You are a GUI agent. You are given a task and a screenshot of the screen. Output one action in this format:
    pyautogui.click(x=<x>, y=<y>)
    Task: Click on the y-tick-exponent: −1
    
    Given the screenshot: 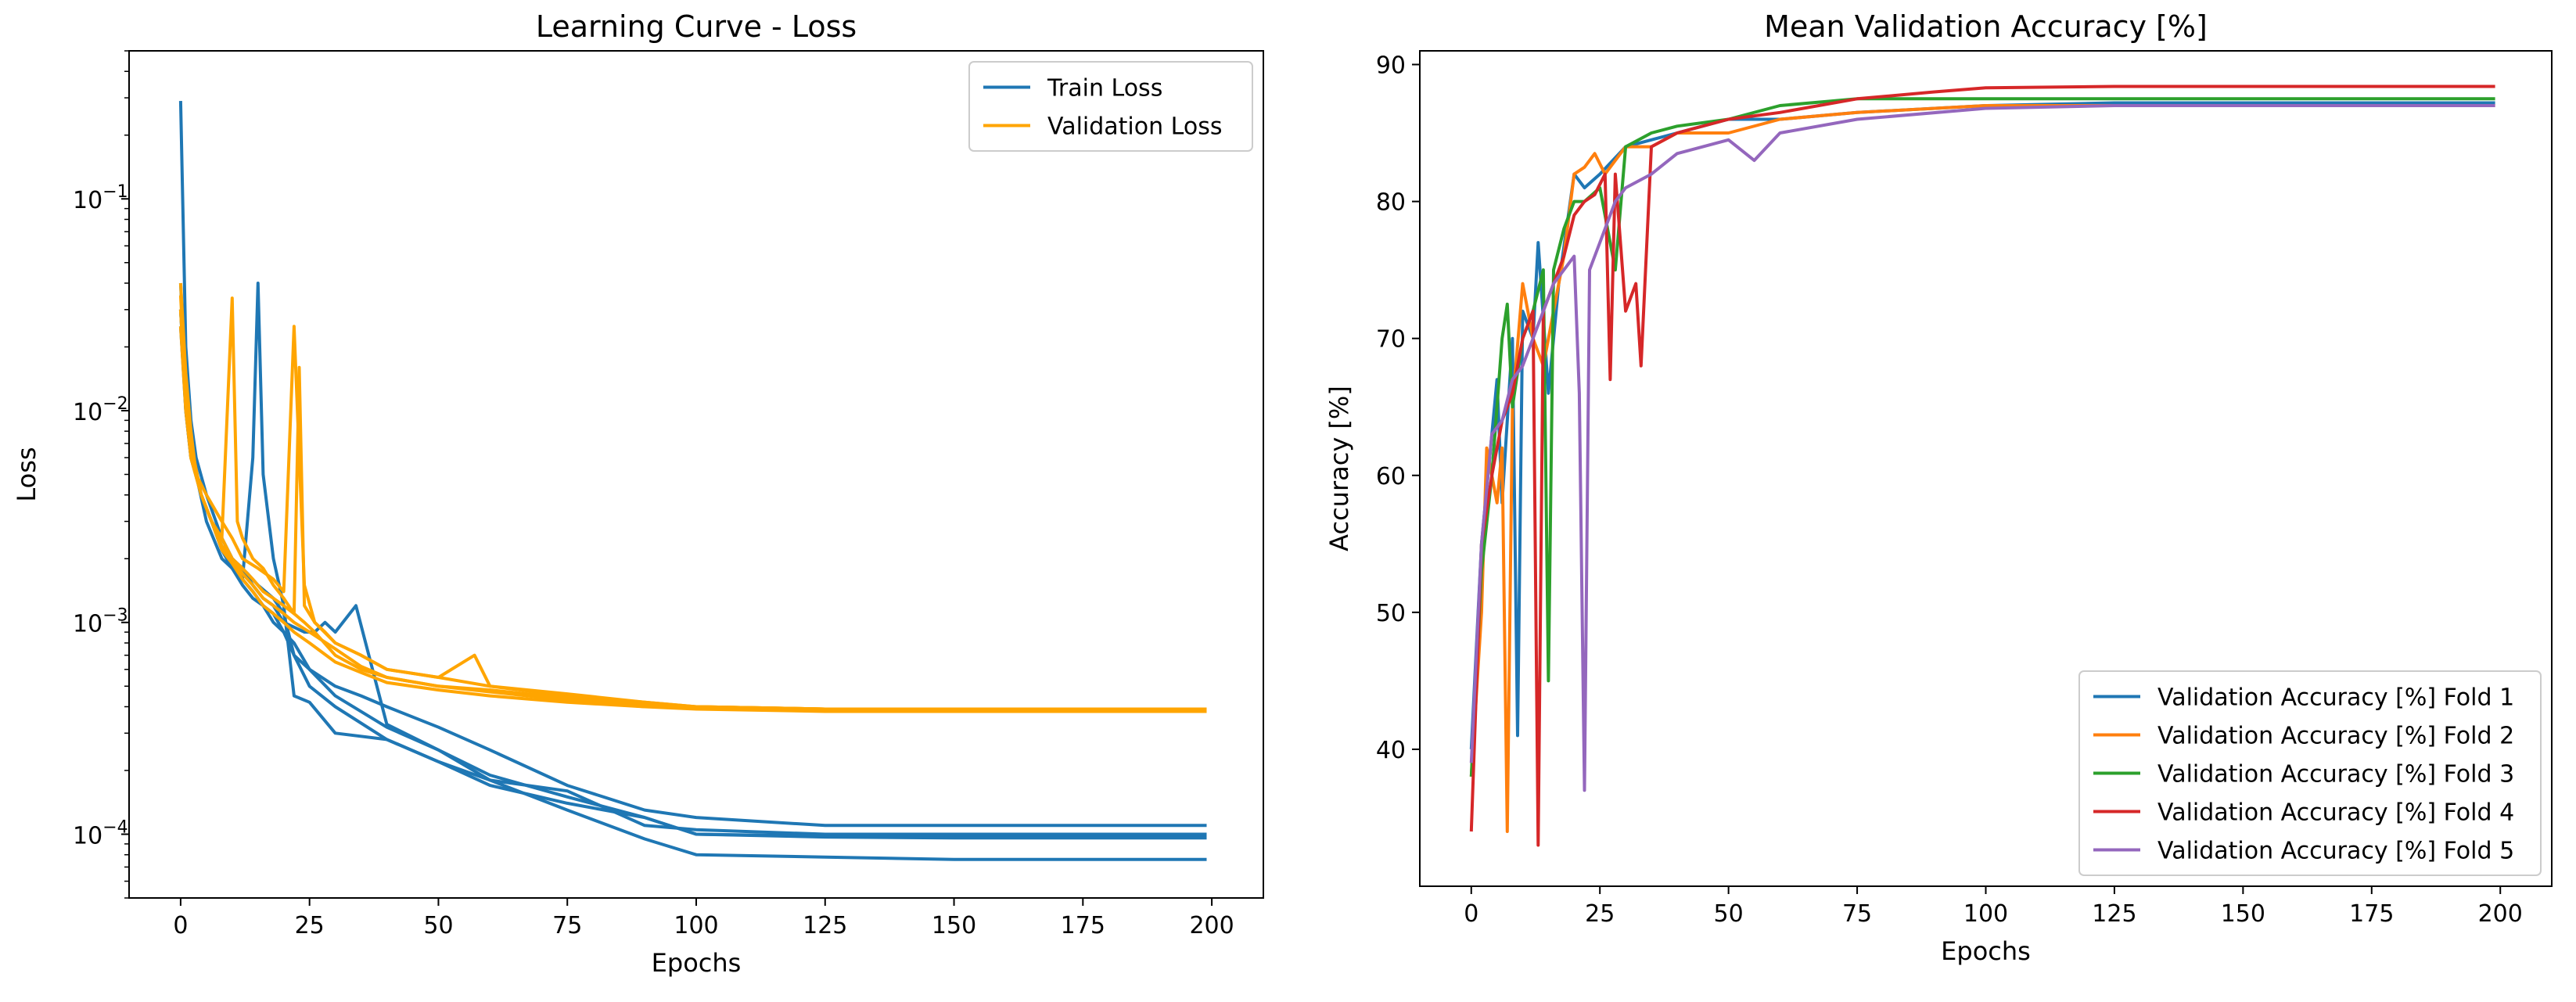 What is the action you would take?
    pyautogui.click(x=115, y=192)
    